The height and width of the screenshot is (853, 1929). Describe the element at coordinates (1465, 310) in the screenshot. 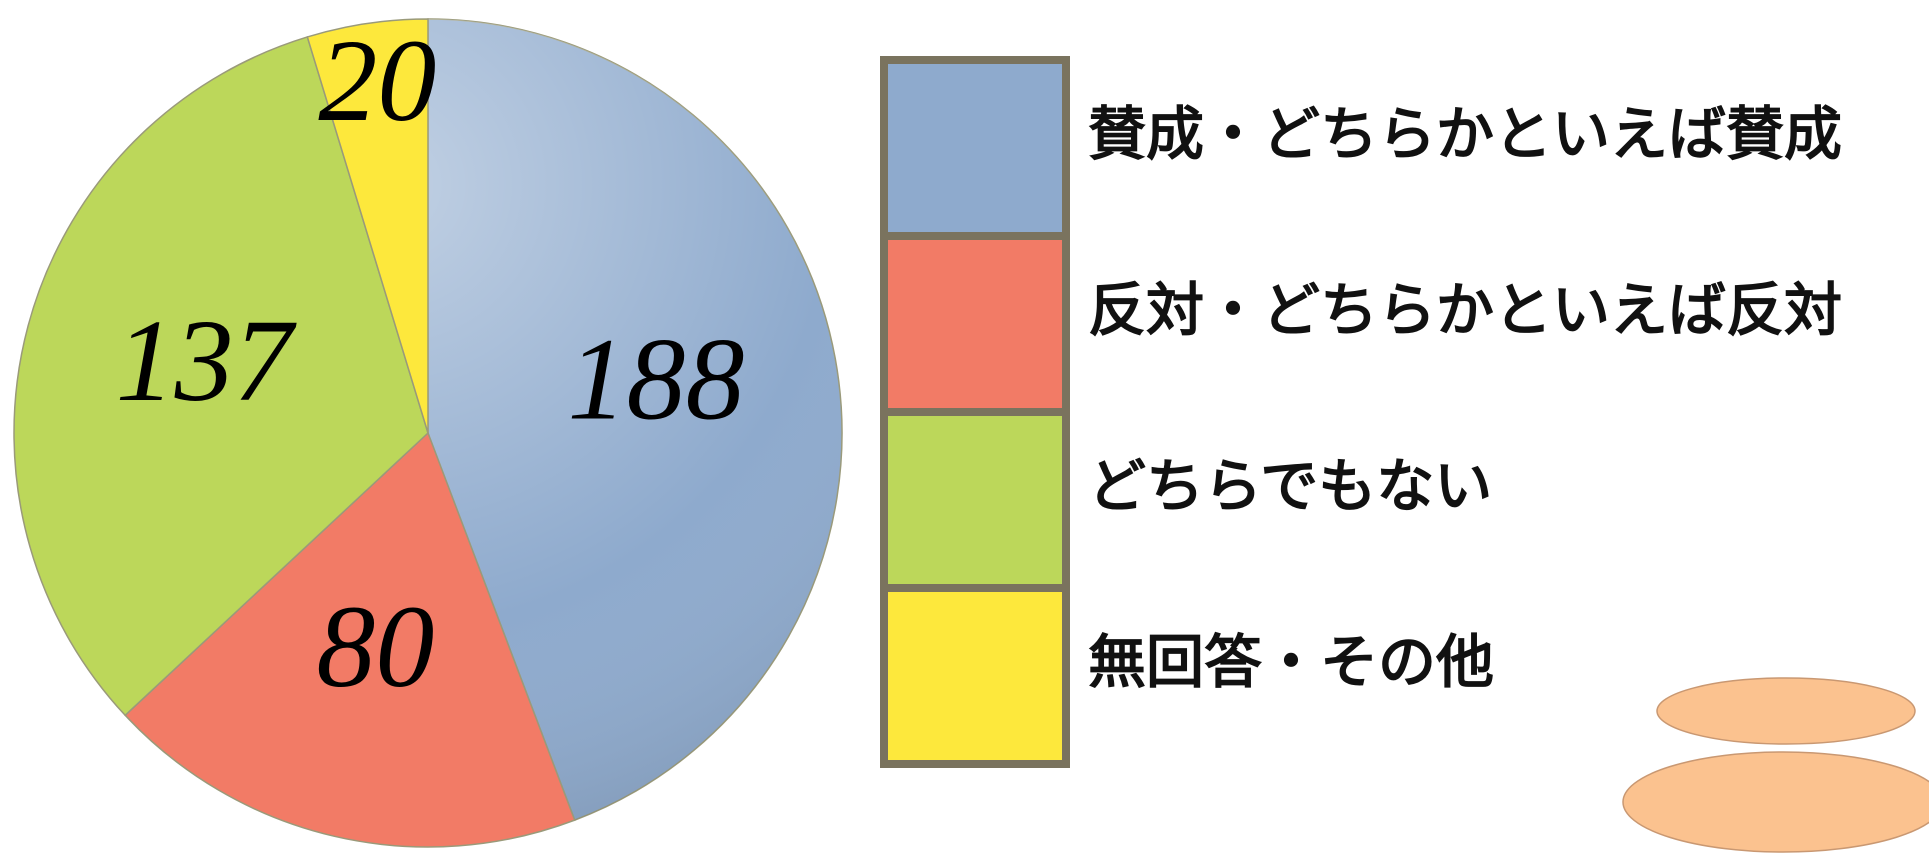

I see `legend-label: 反対・どちらかといえば反対` at that location.